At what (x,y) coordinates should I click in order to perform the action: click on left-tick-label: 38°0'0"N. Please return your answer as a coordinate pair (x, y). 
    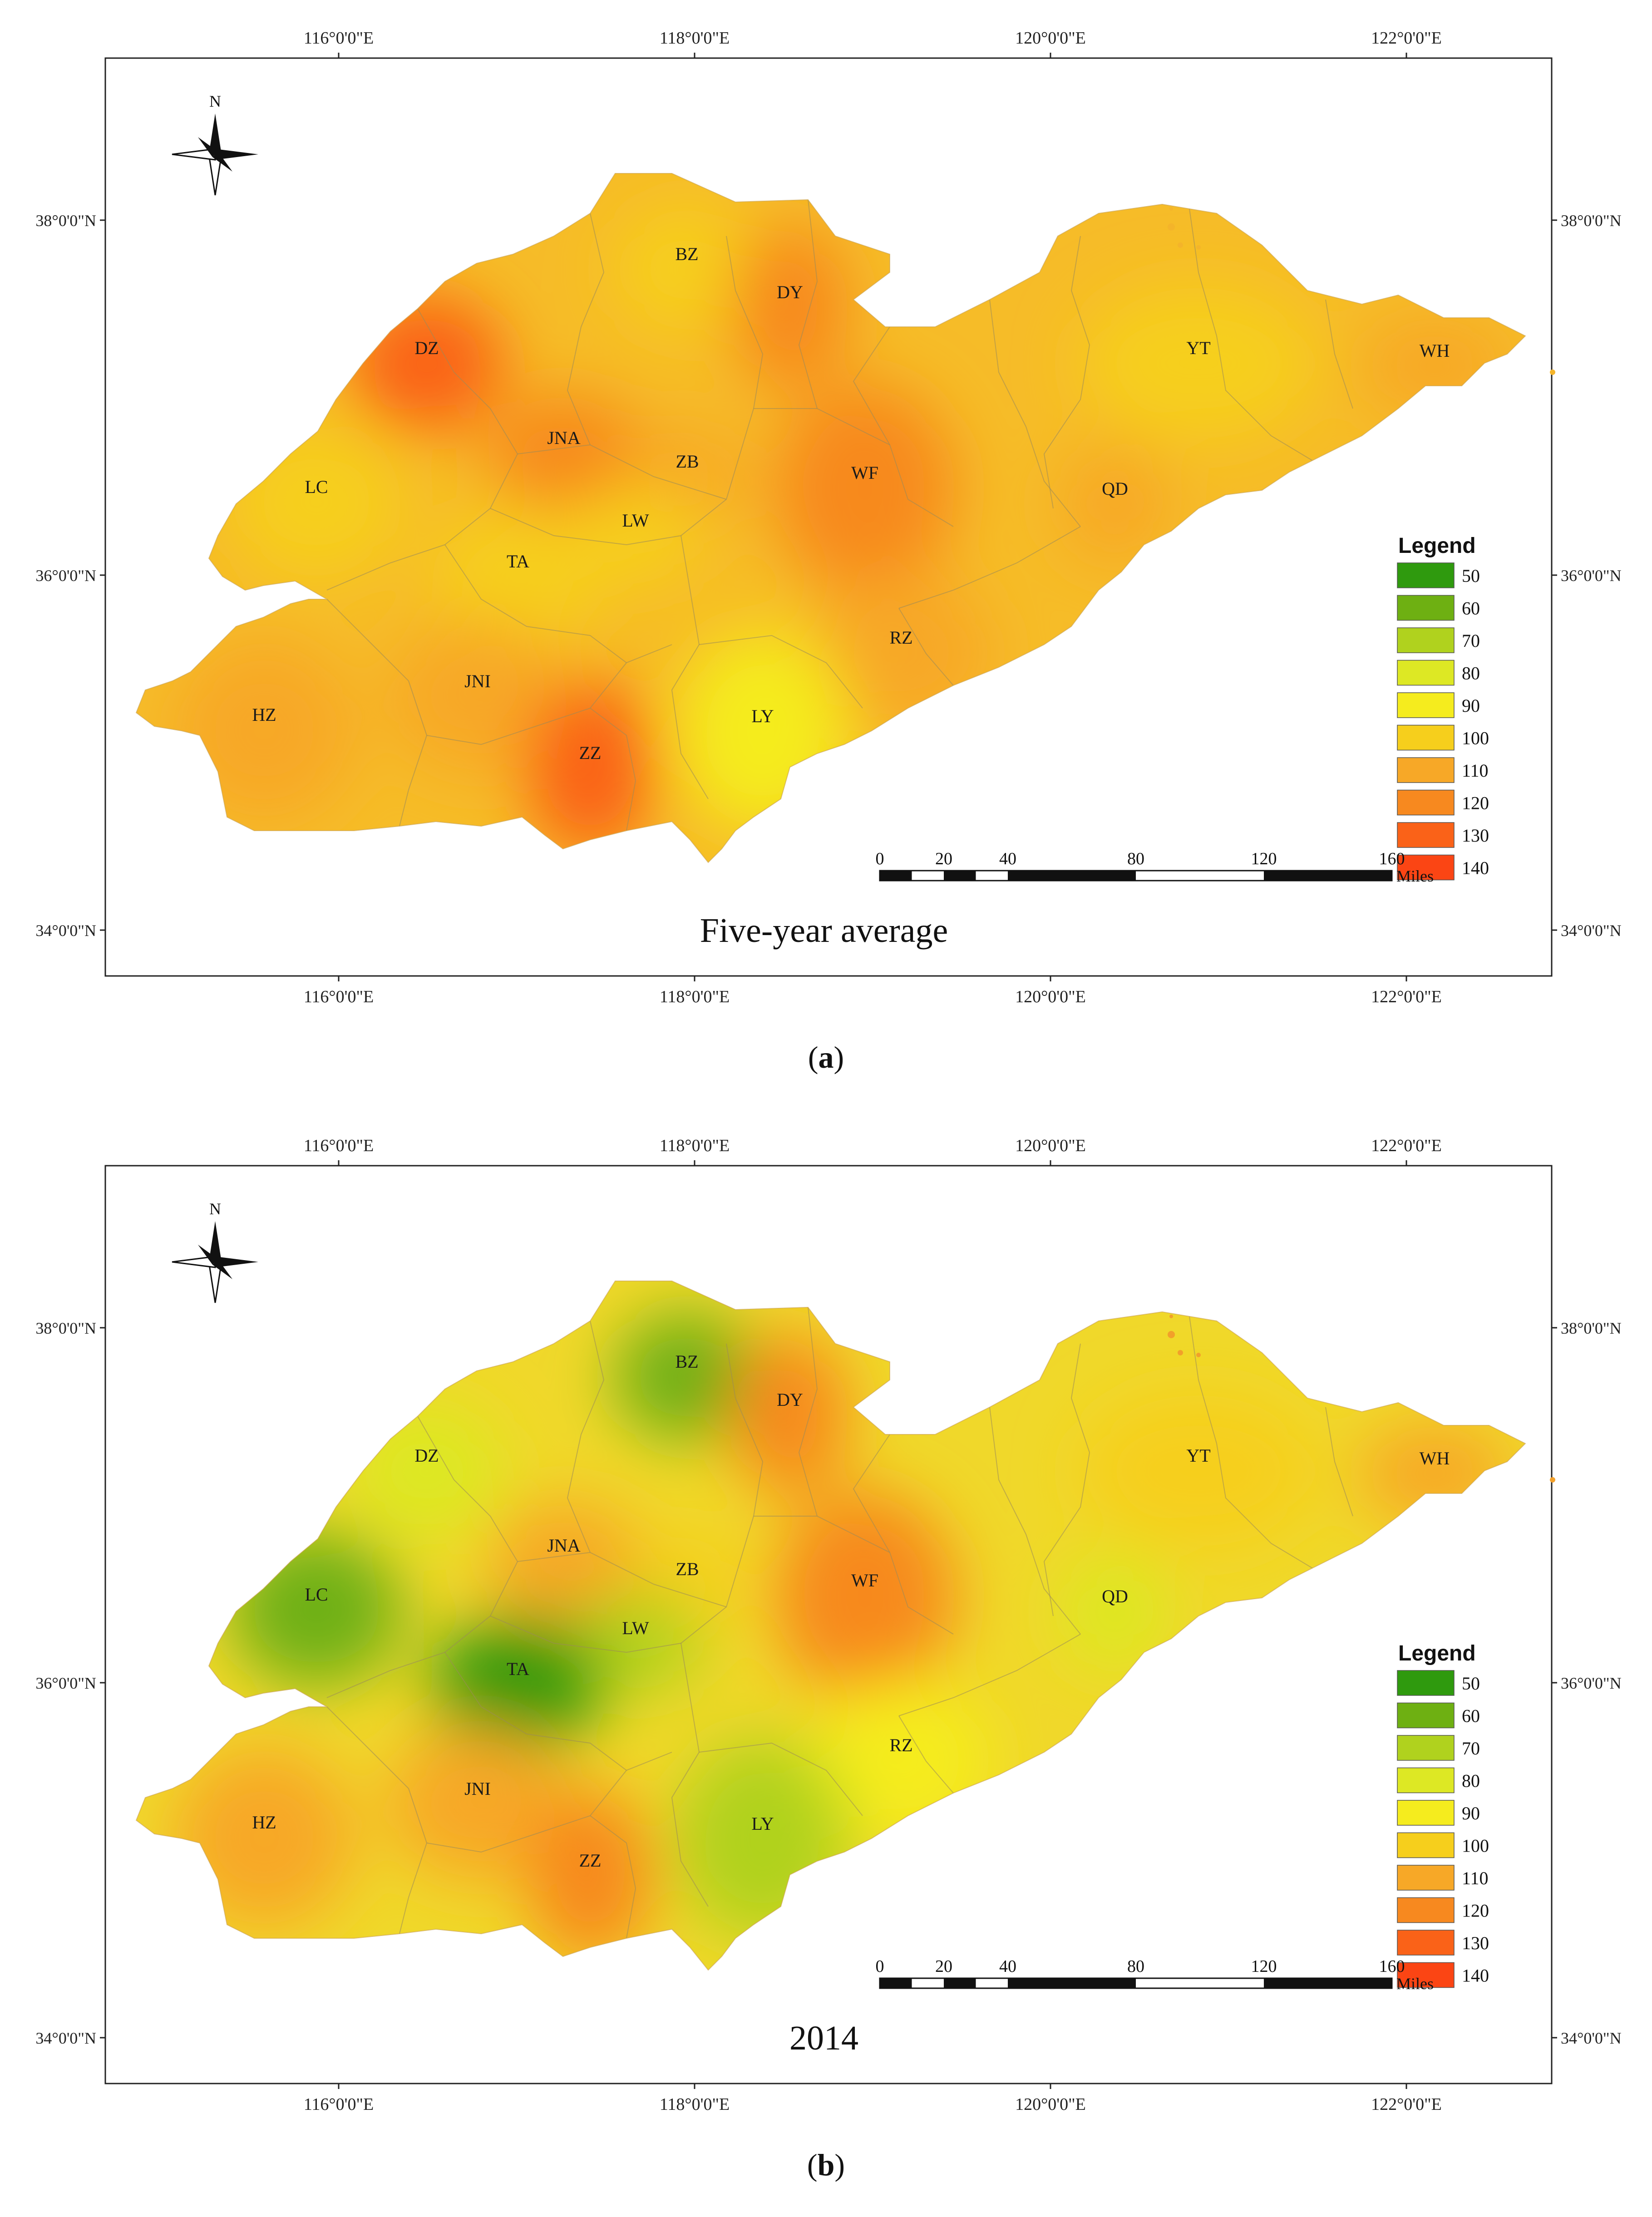
    Looking at the image, I should click on (65, 221).